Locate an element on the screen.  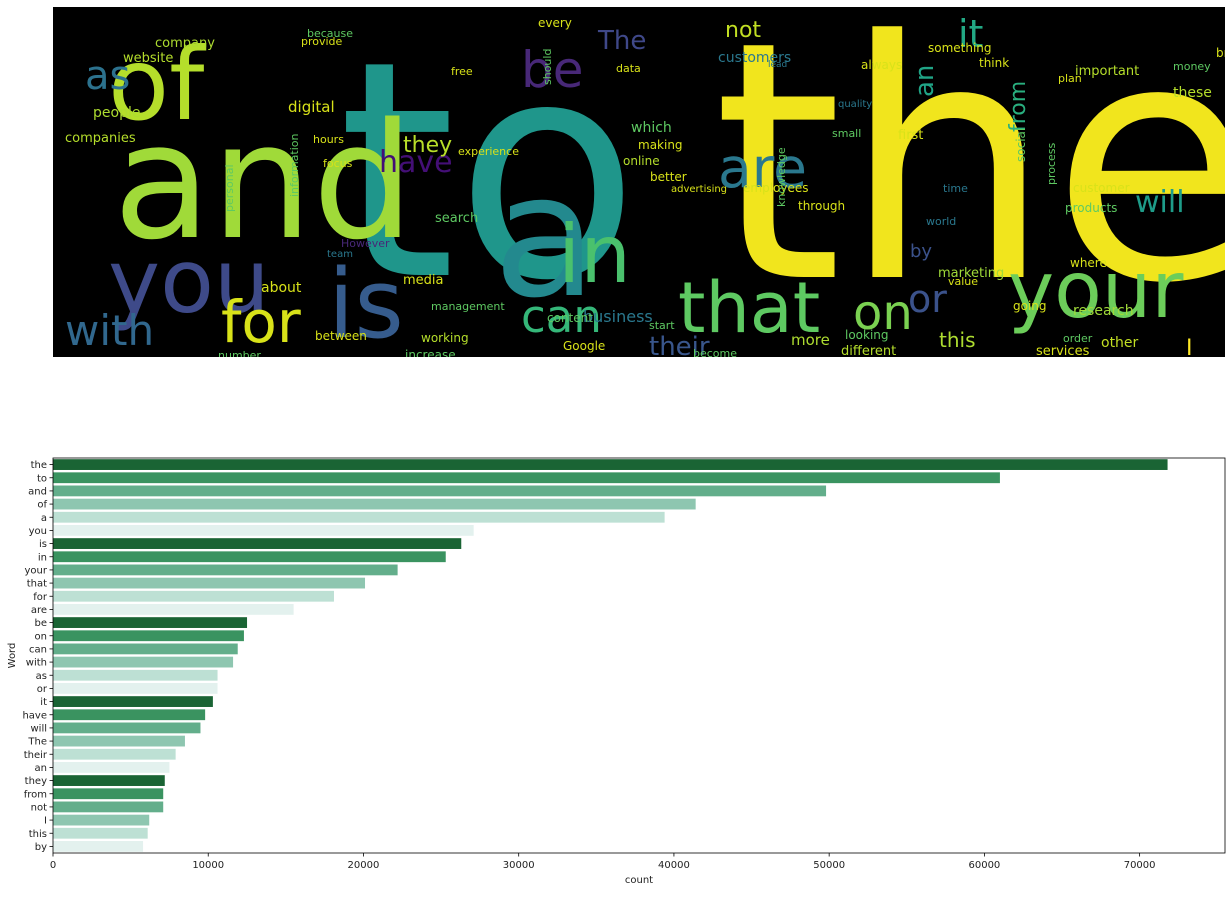
word-cloud-word-provide: provide is located at coordinates (322, 41).